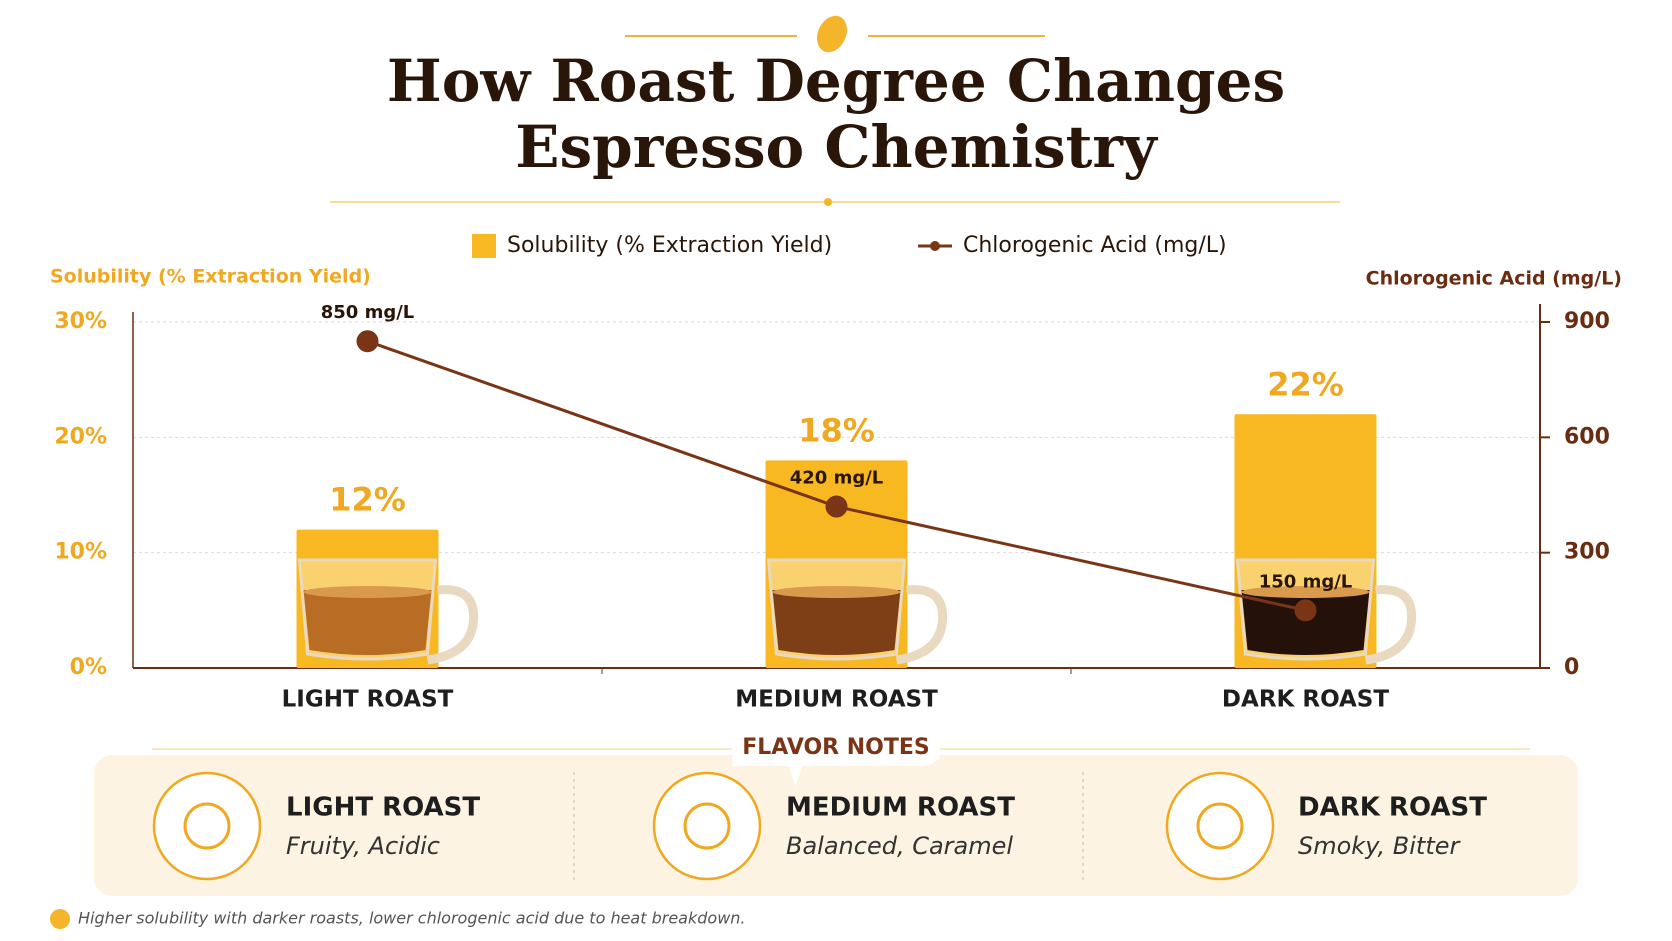 Image resolution: width=1672 pixels, height=941 pixels. What do you see at coordinates (80, 321) in the screenshot?
I see `y-tick-label: 30%` at bounding box center [80, 321].